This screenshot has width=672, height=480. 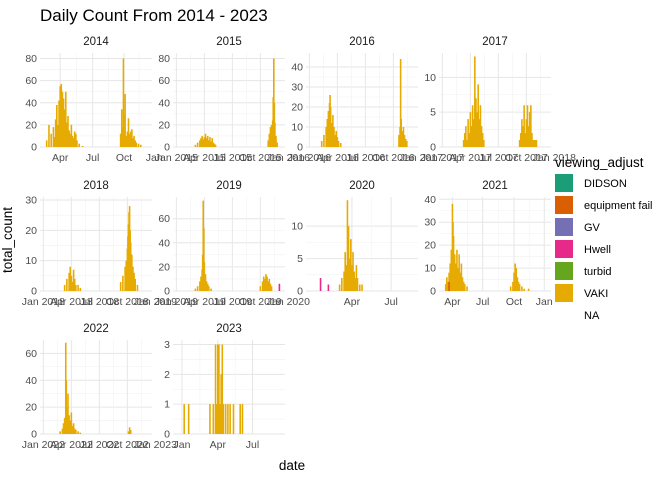 I want to click on legend-label: NA, so click(x=592, y=316).